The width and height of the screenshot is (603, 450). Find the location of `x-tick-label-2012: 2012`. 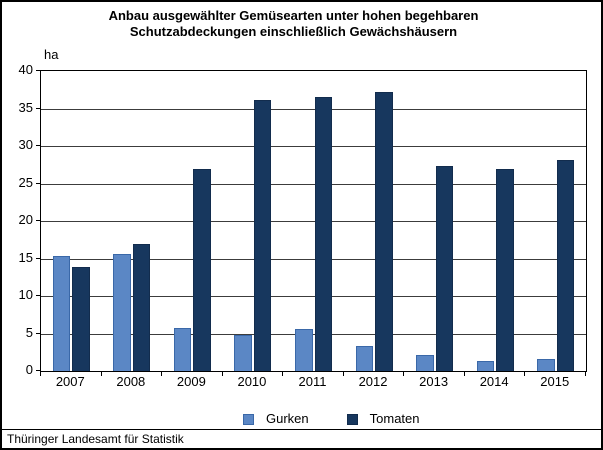

x-tick-label-2012: 2012 is located at coordinates (373, 381).